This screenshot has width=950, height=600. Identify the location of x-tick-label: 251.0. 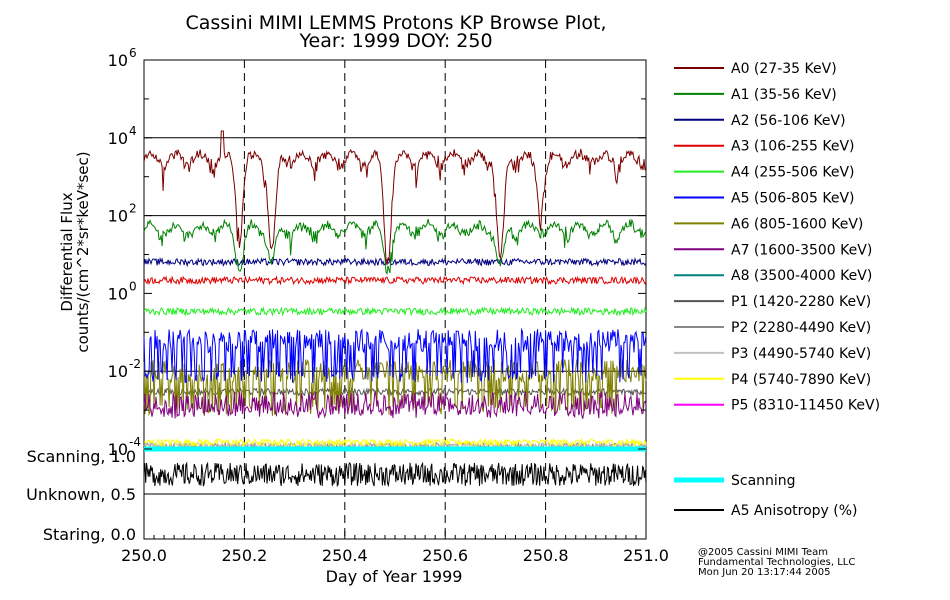
(646, 555).